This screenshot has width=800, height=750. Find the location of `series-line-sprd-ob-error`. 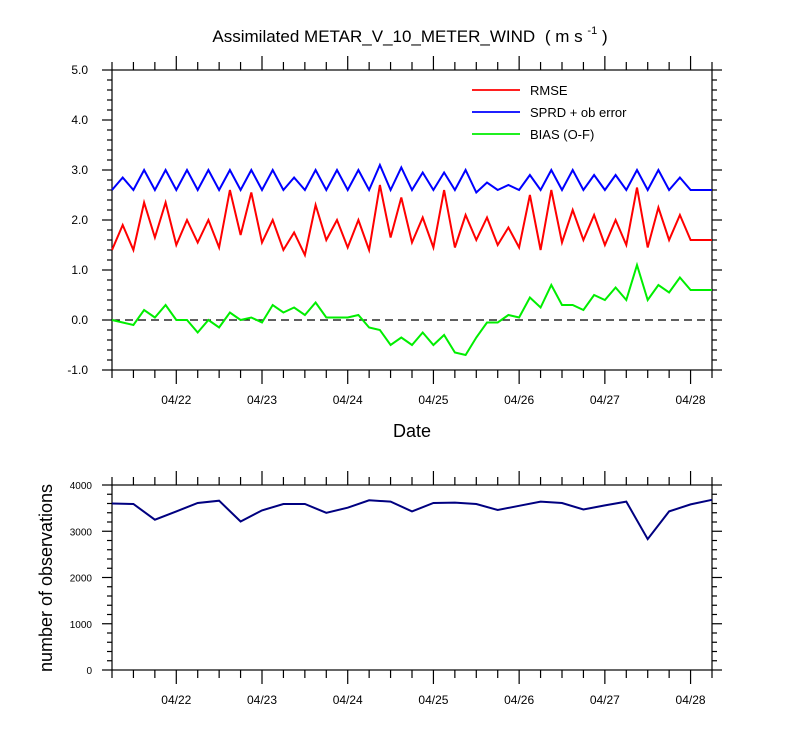

series-line-sprd-ob-error is located at coordinates (411, 178).